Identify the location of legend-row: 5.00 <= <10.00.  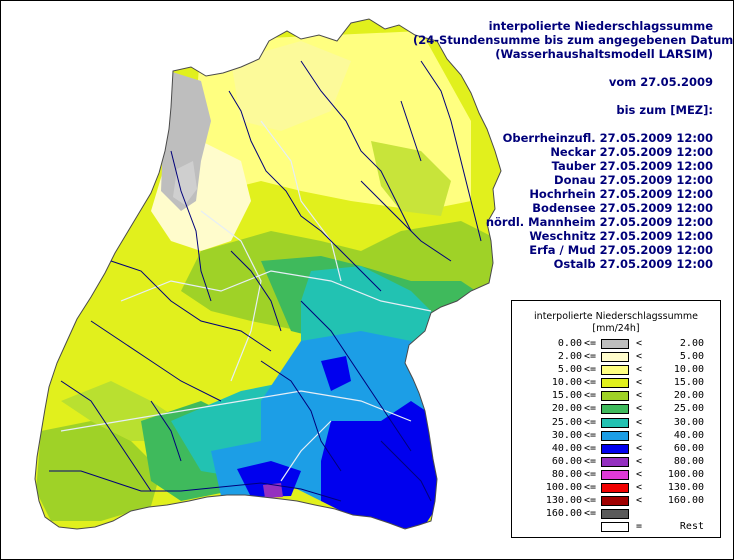
(616, 370).